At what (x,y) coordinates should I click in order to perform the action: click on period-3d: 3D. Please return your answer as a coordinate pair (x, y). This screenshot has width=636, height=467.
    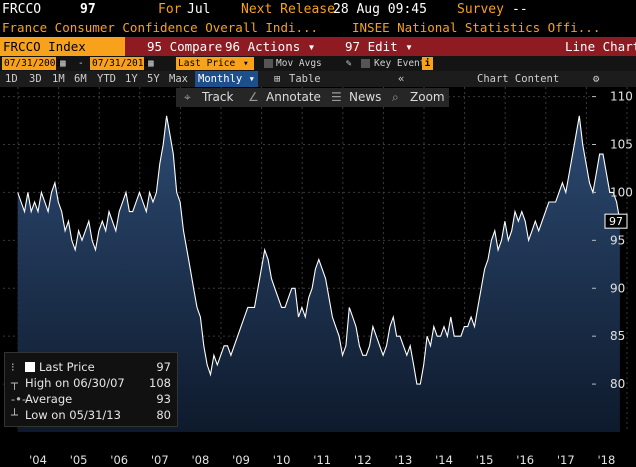
    Looking at the image, I should click on (35, 79).